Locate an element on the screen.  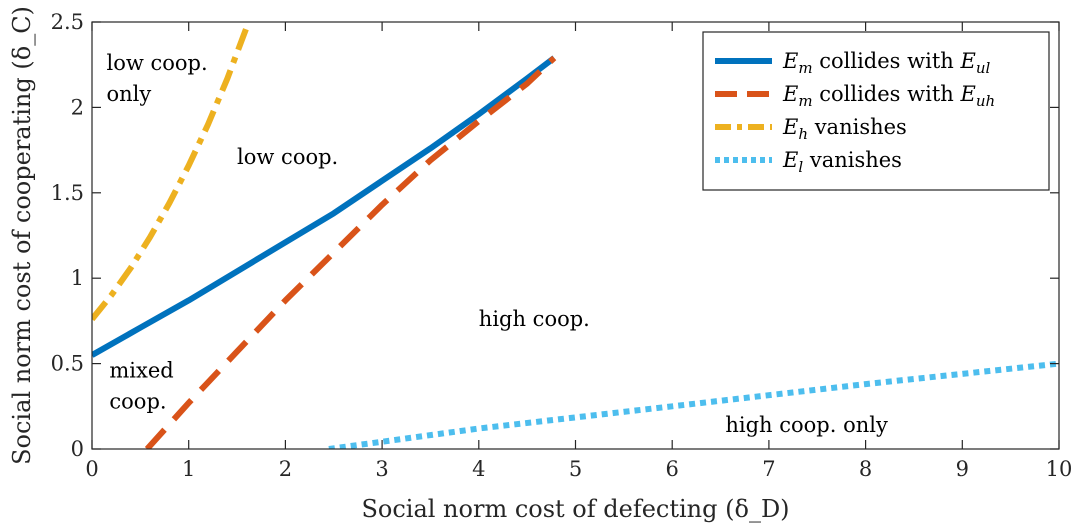
x-axis-label: Social norm cost of defecting (δ_D) is located at coordinates (575, 509).